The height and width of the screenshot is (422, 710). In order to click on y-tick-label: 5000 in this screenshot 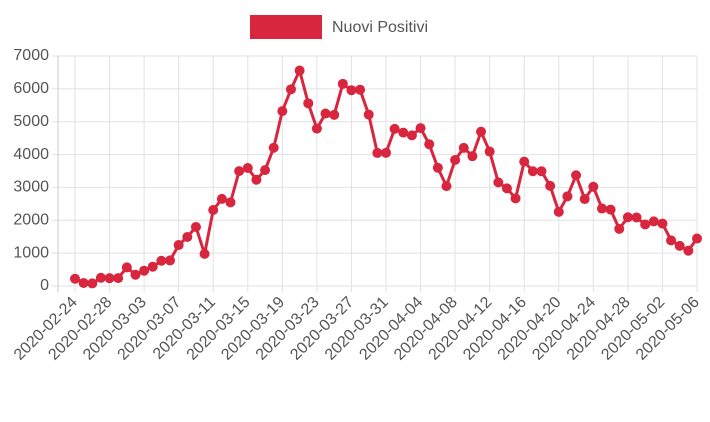, I will do `click(31, 121)`.